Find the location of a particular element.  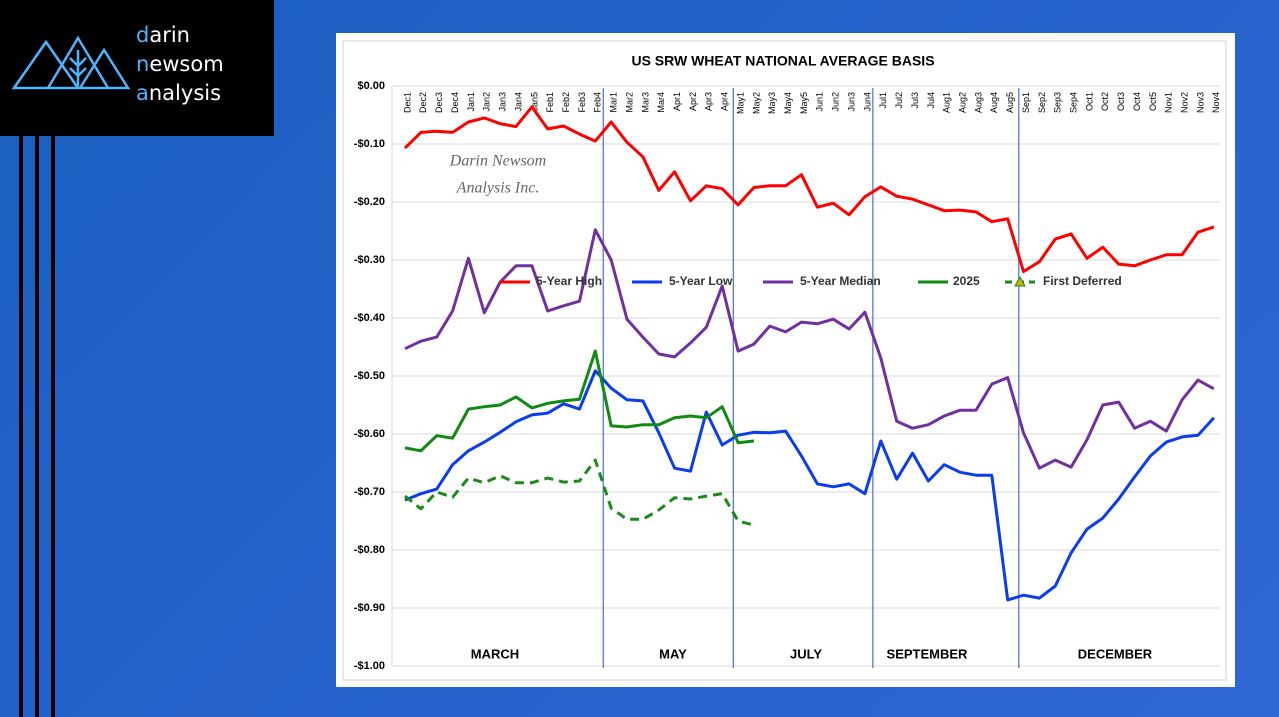

x-tick-label: Nov3 is located at coordinates (1200, 102).